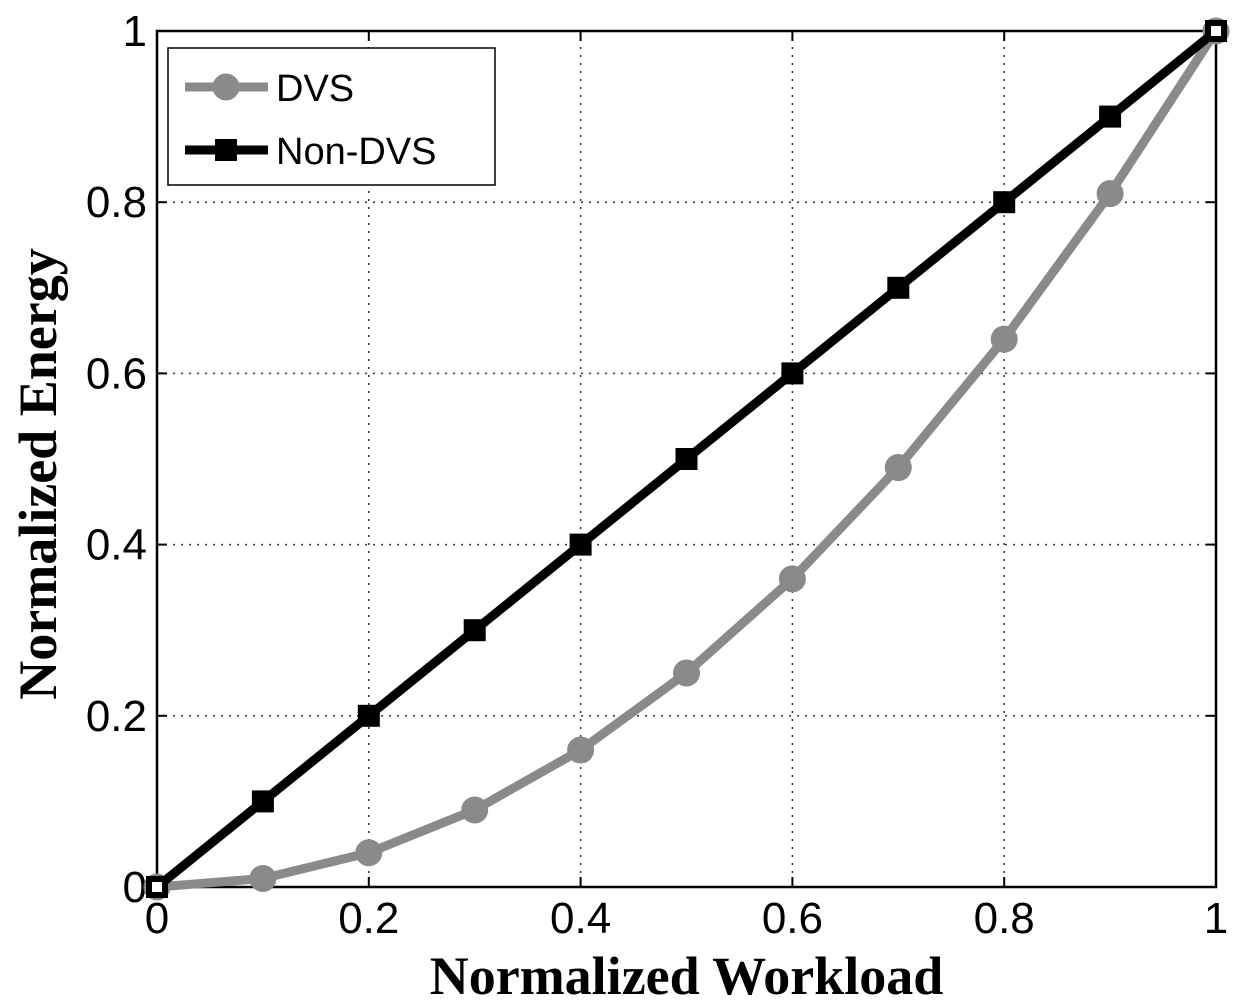 This screenshot has height=1000, width=1241. Describe the element at coordinates (116, 545) in the screenshot. I see `y-tick-label: 0.4` at that location.